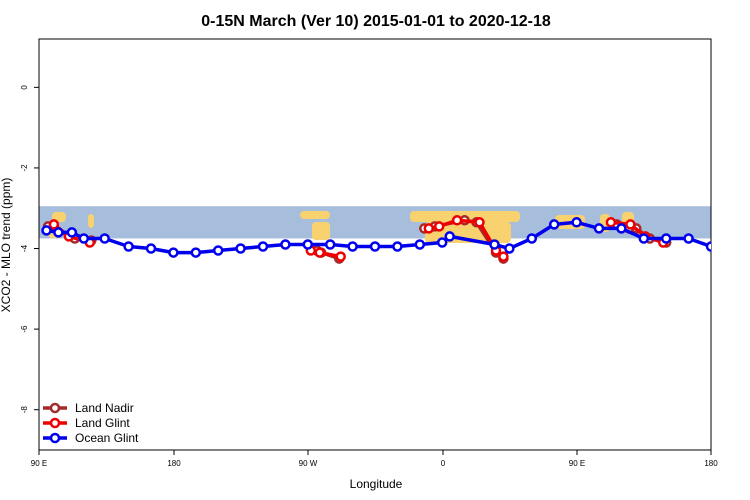 Image resolution: width=750 pixels, height=500 pixels. I want to click on x-axis-label: Longitude, so click(376, 484).